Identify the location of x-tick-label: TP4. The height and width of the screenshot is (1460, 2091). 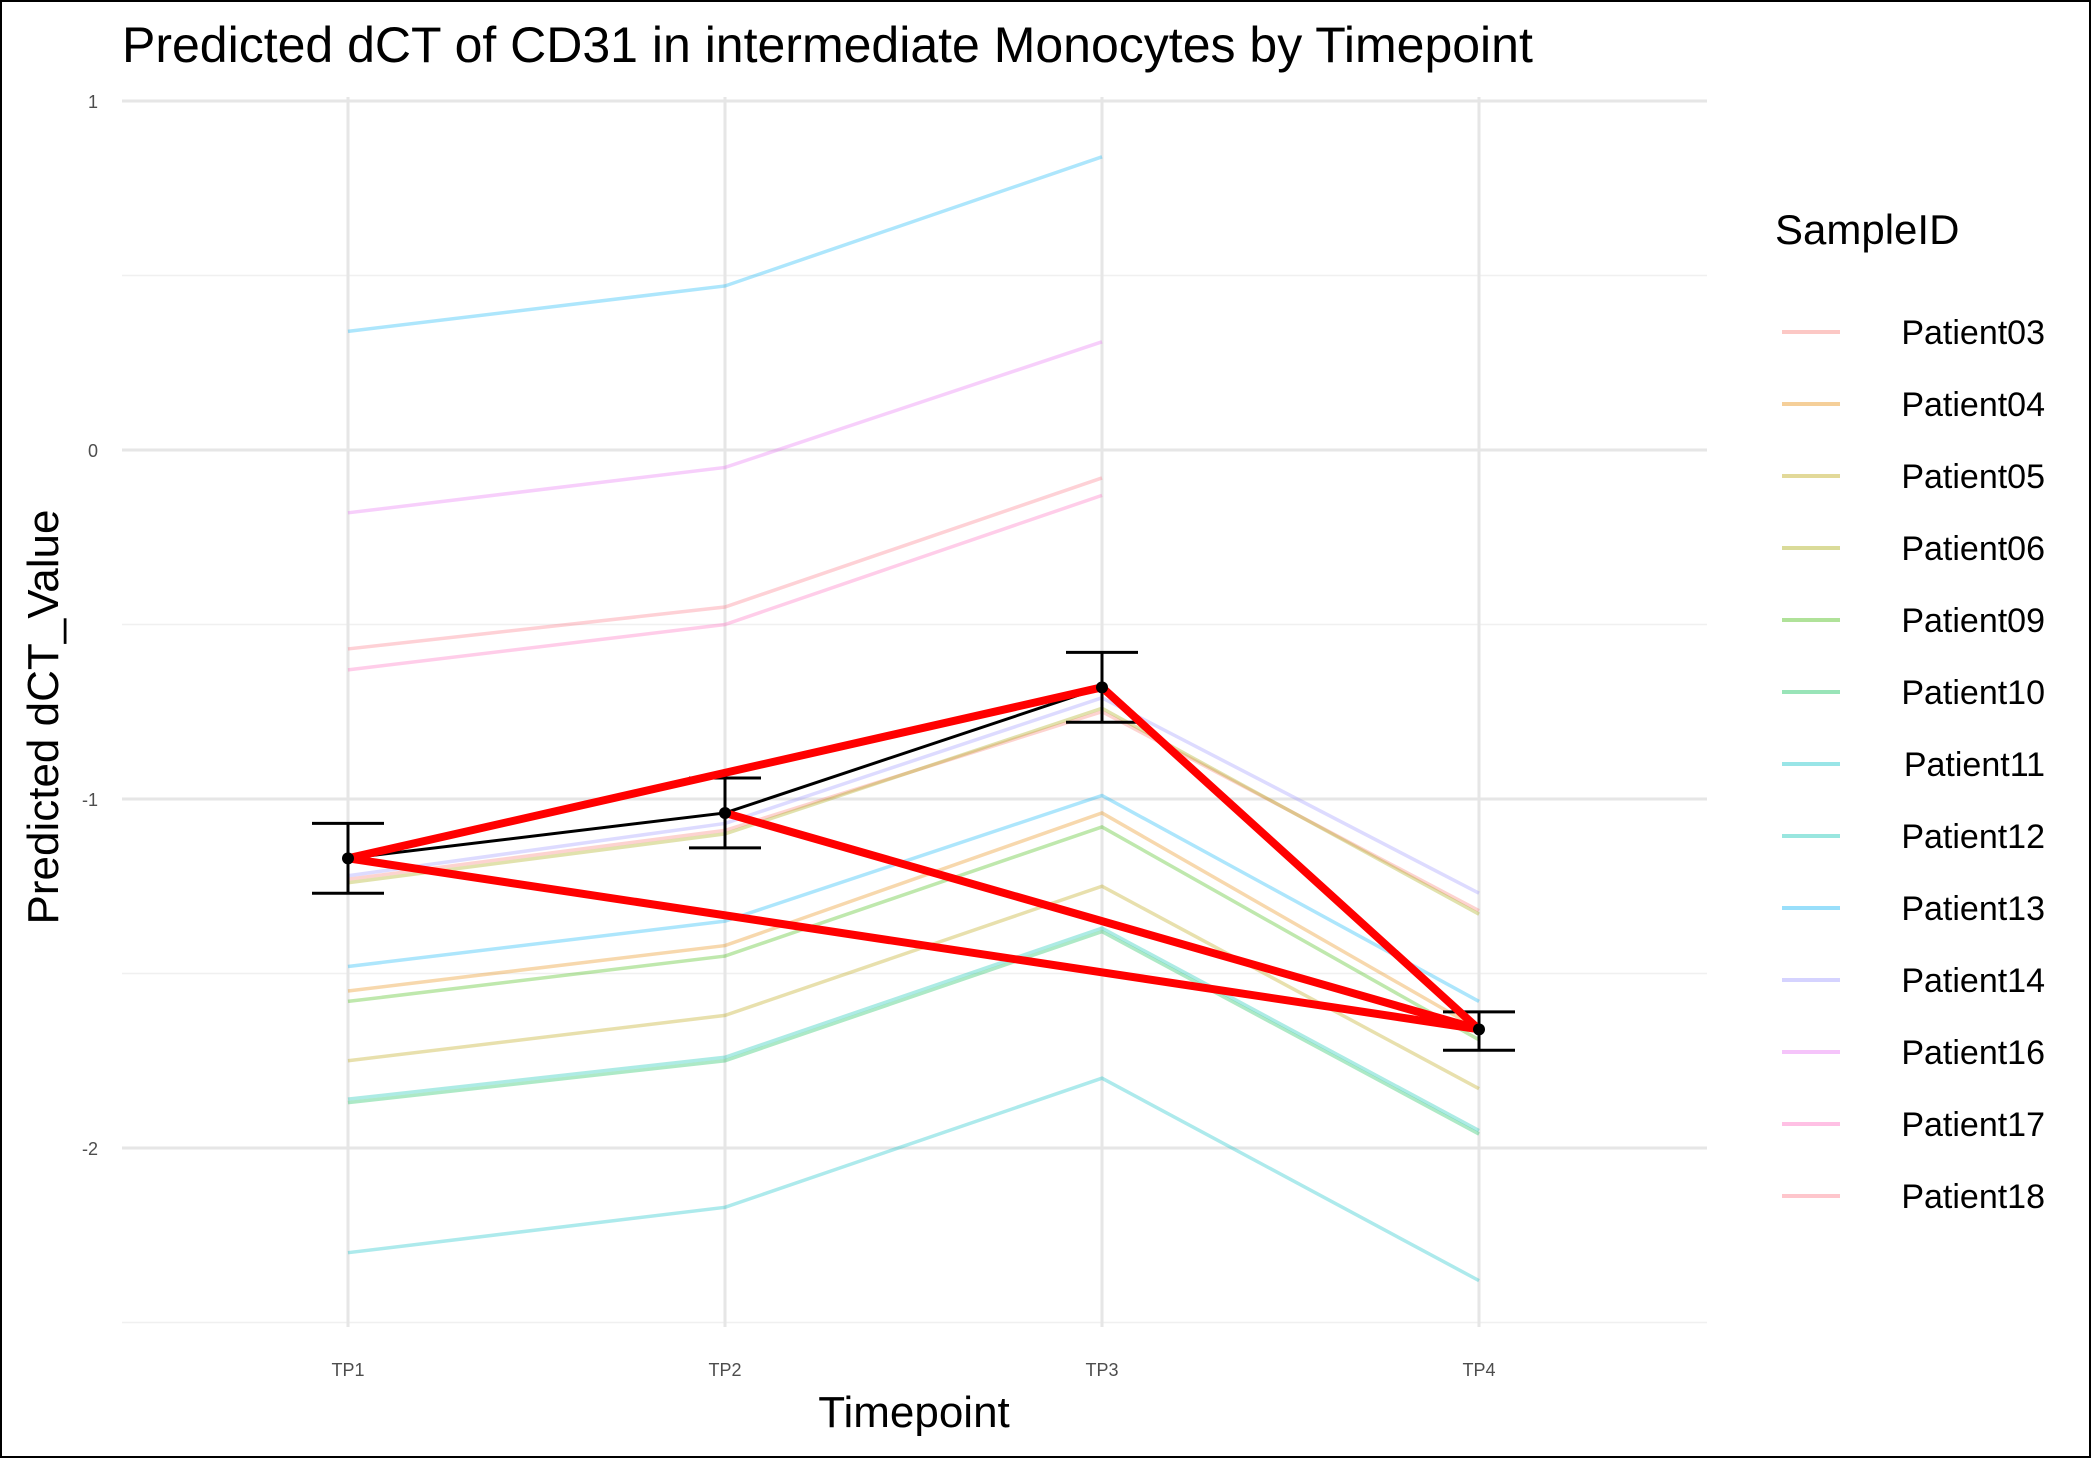
(1478, 1370).